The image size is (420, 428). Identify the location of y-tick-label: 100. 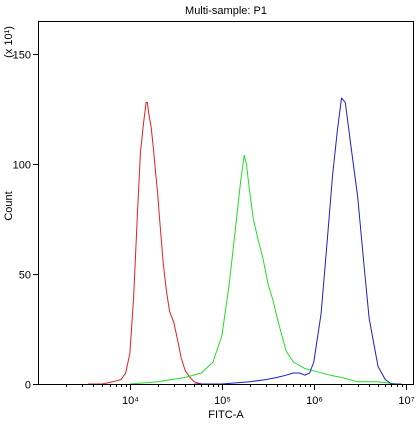
(22, 166).